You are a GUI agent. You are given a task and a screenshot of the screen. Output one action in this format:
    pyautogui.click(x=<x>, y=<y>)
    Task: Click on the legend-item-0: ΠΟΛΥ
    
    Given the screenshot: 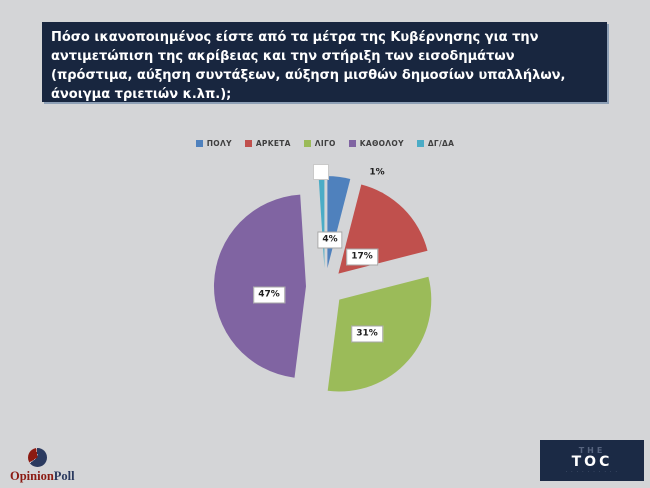 What is the action you would take?
    pyautogui.click(x=213, y=143)
    